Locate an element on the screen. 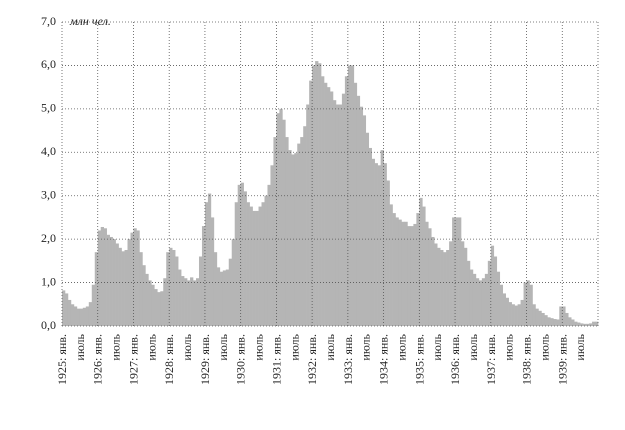 This screenshot has height=430, width=625. y-tick-label: 7,0 is located at coordinates (48, 21).